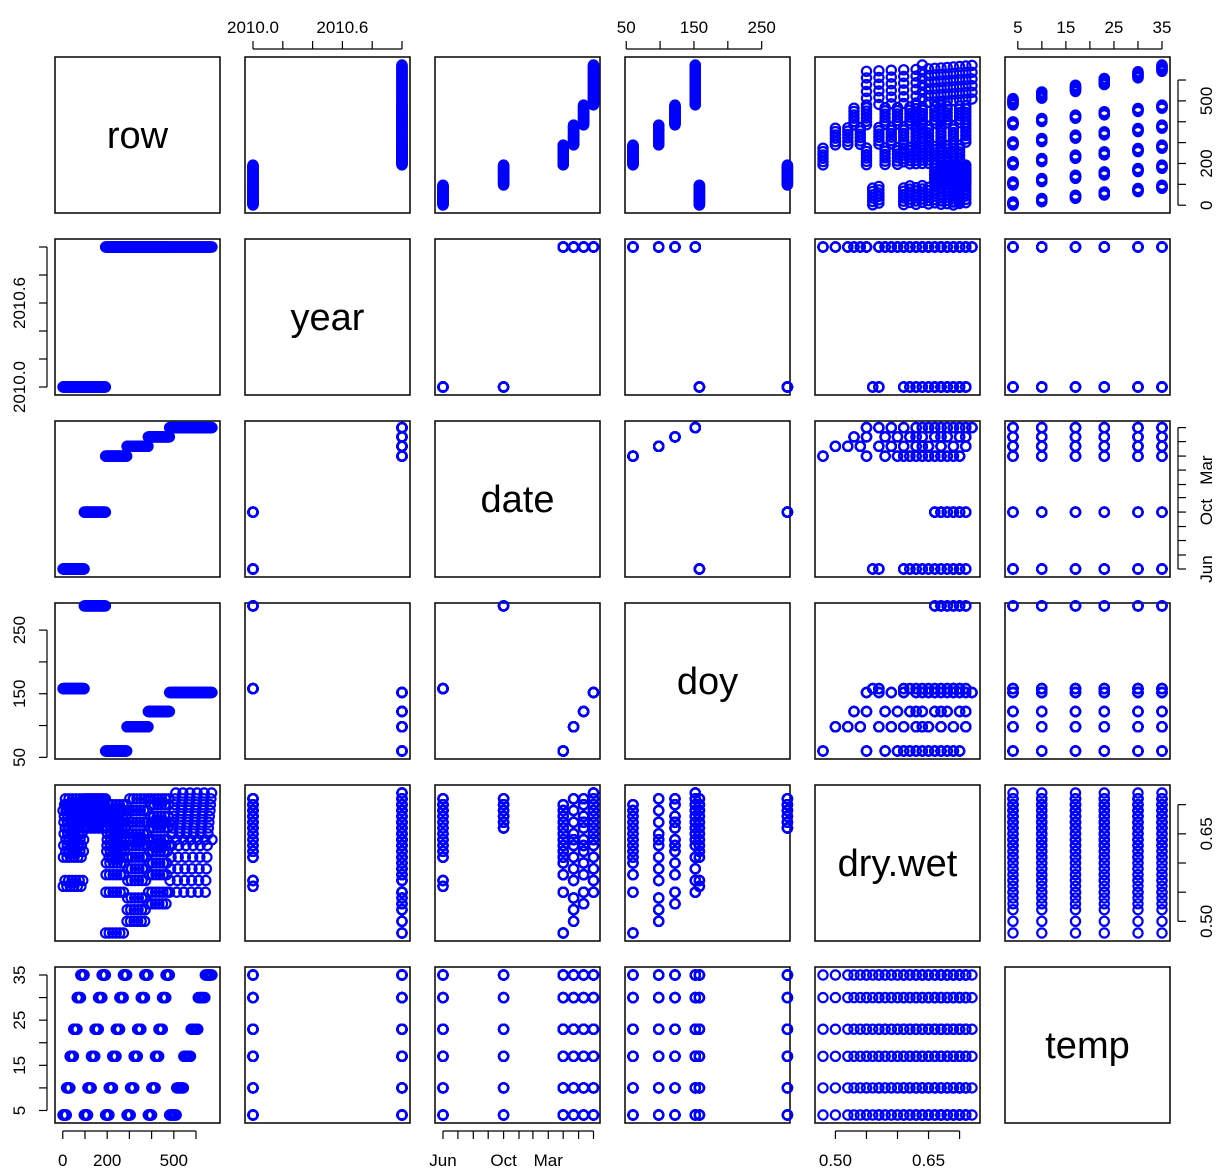  I want to click on panel-year-vs-temp, so click(1087, 317).